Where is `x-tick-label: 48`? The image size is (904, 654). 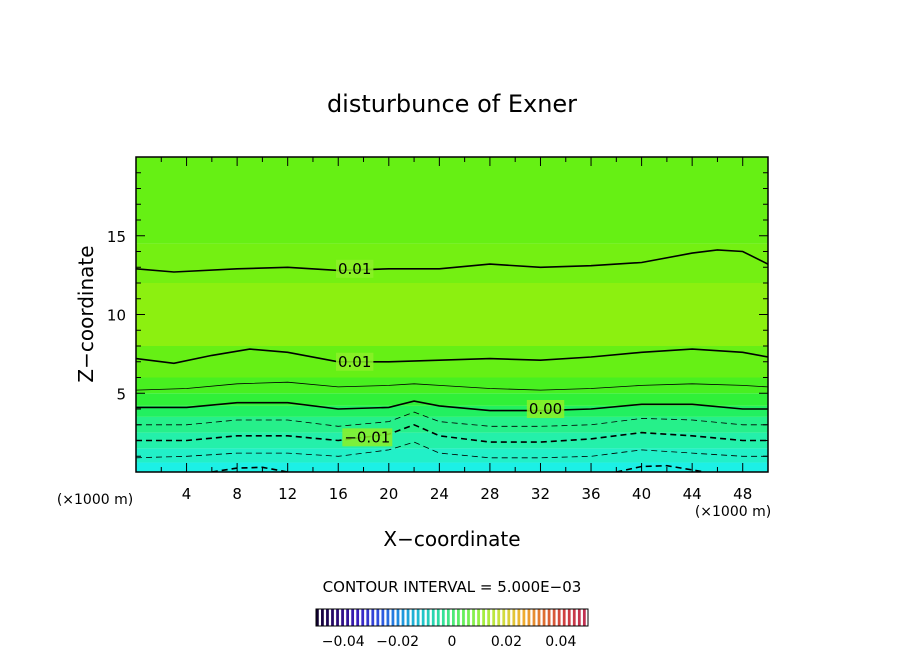 x-tick-label: 48 is located at coordinates (742, 494).